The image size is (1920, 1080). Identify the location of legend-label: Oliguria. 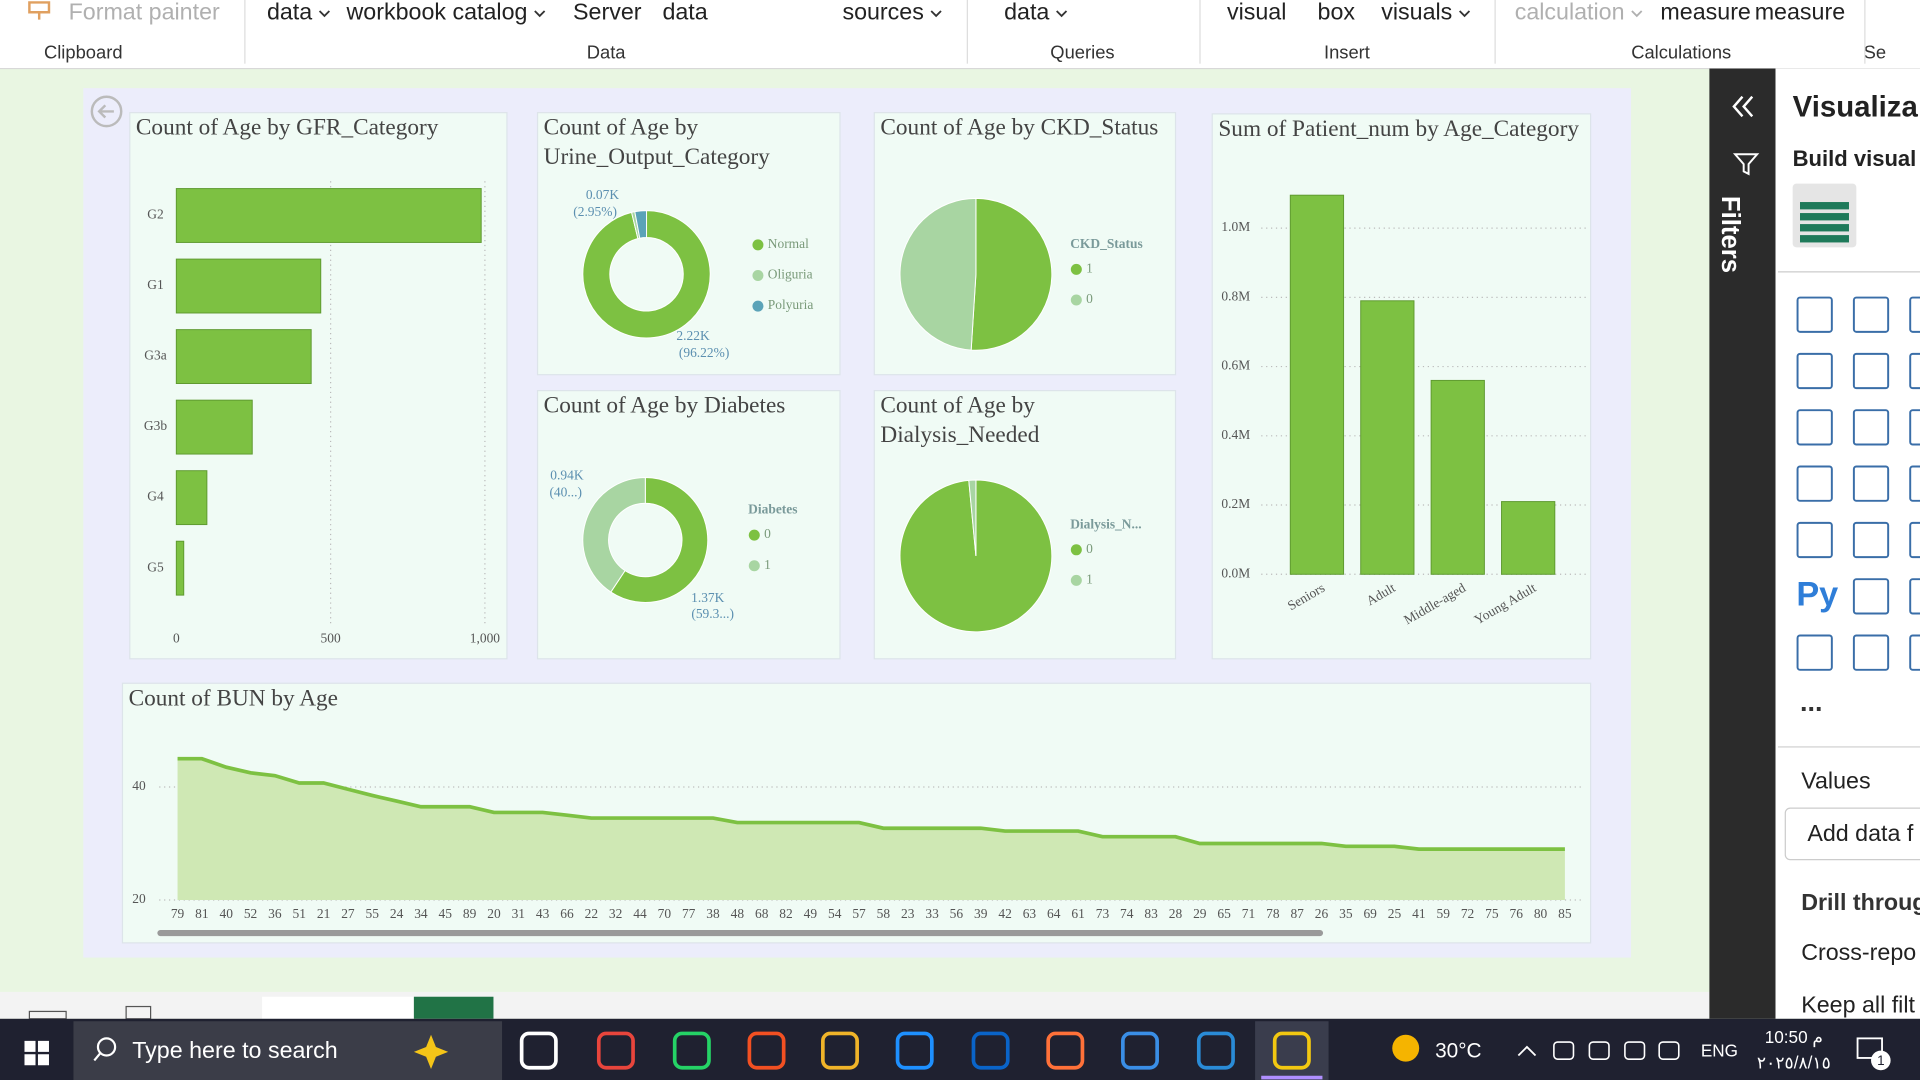
(790, 274).